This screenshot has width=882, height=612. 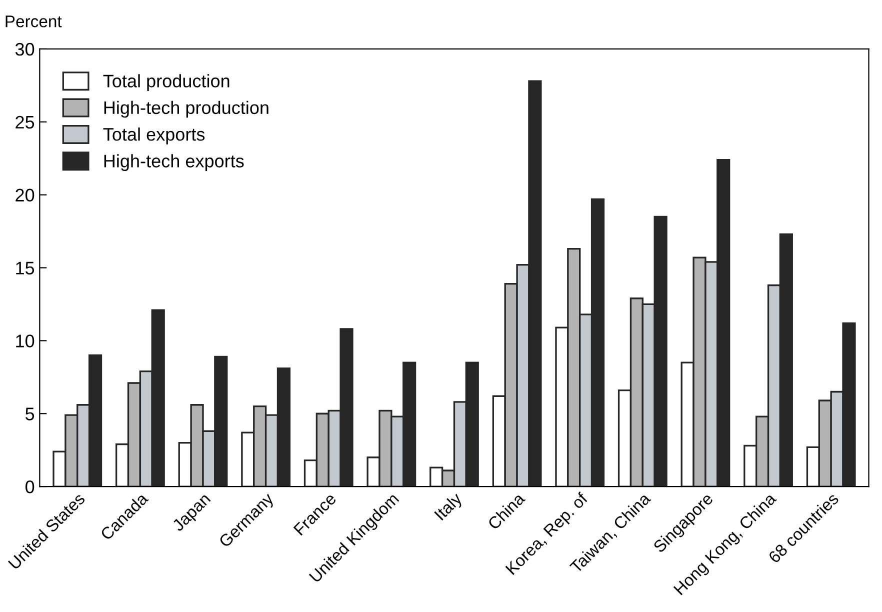 What do you see at coordinates (25, 268) in the screenshot?
I see `y-tick-label: 15` at bounding box center [25, 268].